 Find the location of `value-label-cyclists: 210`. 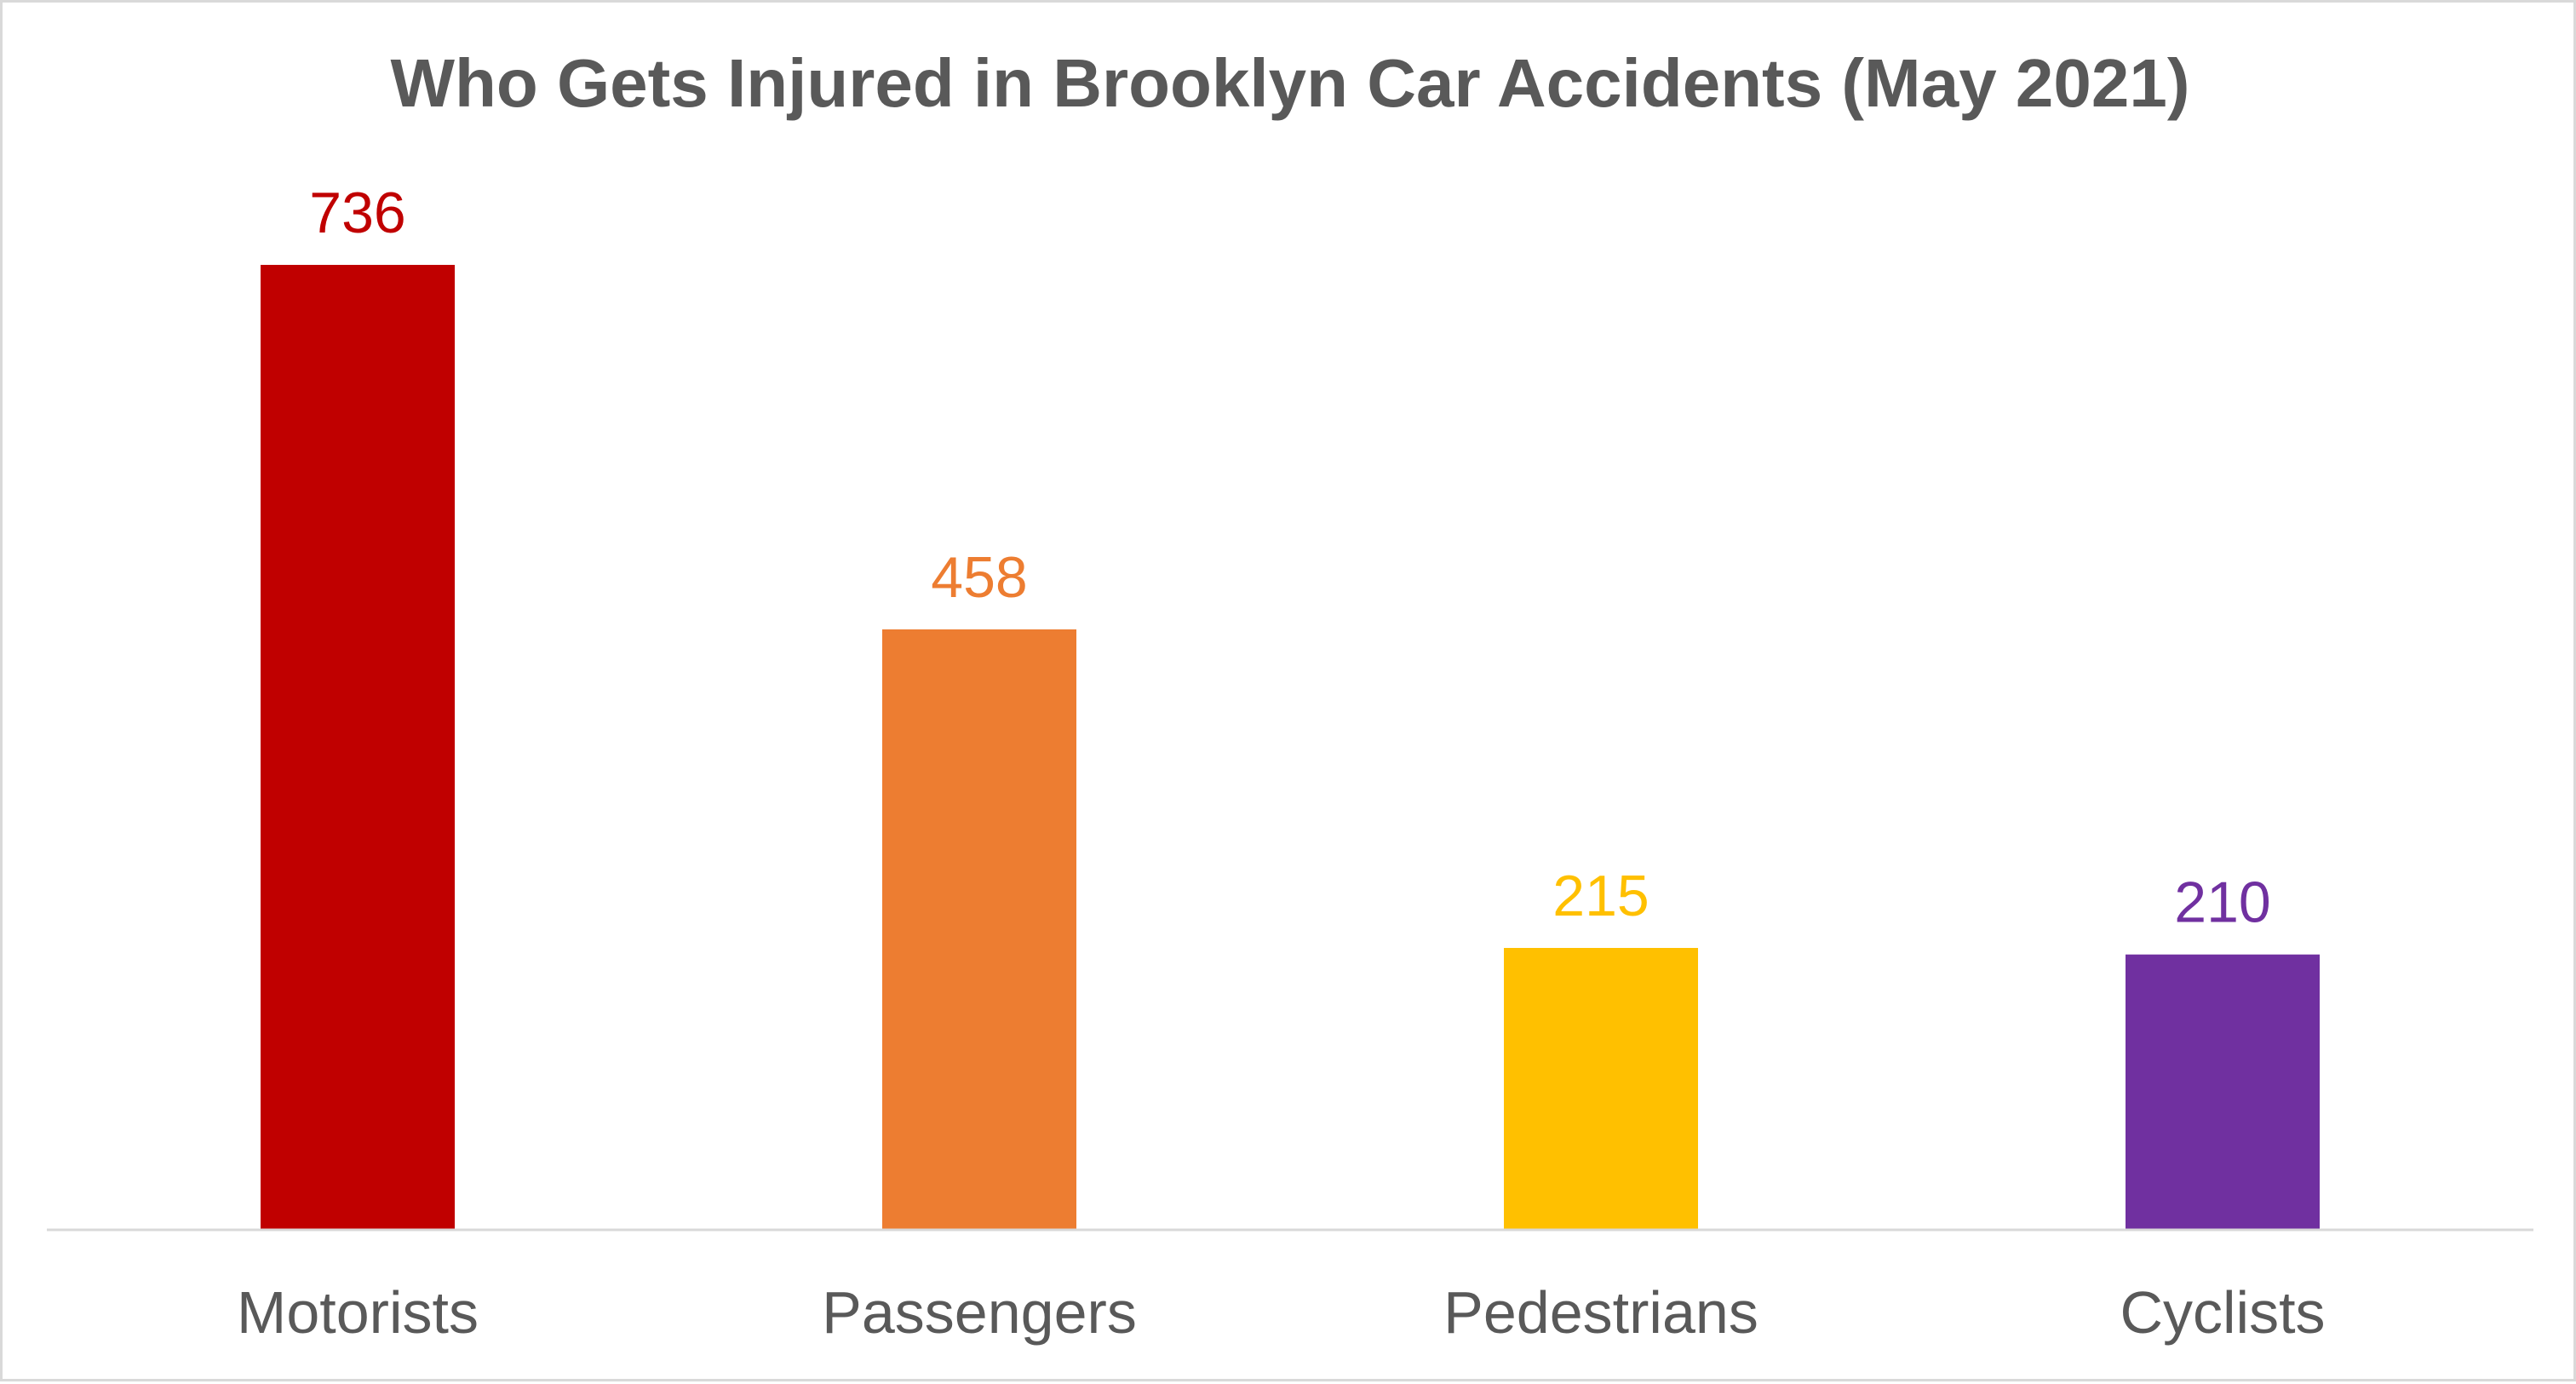

value-label-cyclists: 210 is located at coordinates (2222, 902).